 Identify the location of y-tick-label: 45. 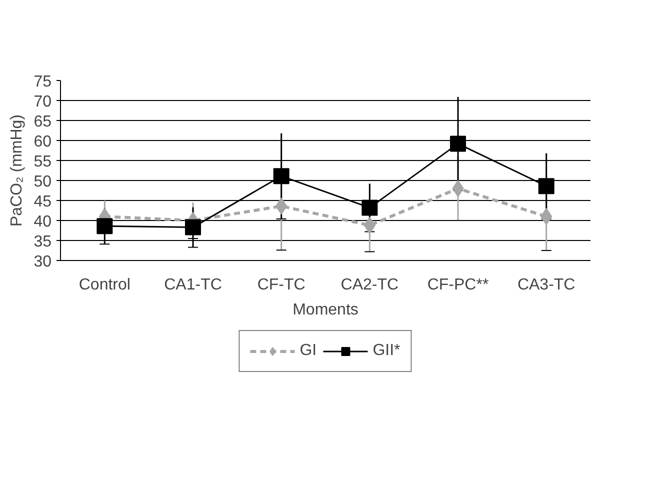
(43, 202).